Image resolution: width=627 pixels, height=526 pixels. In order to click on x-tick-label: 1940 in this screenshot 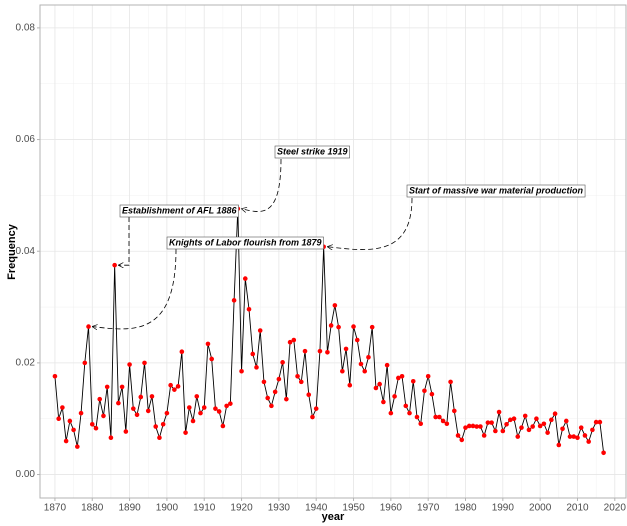, I will do `click(316, 508)`.